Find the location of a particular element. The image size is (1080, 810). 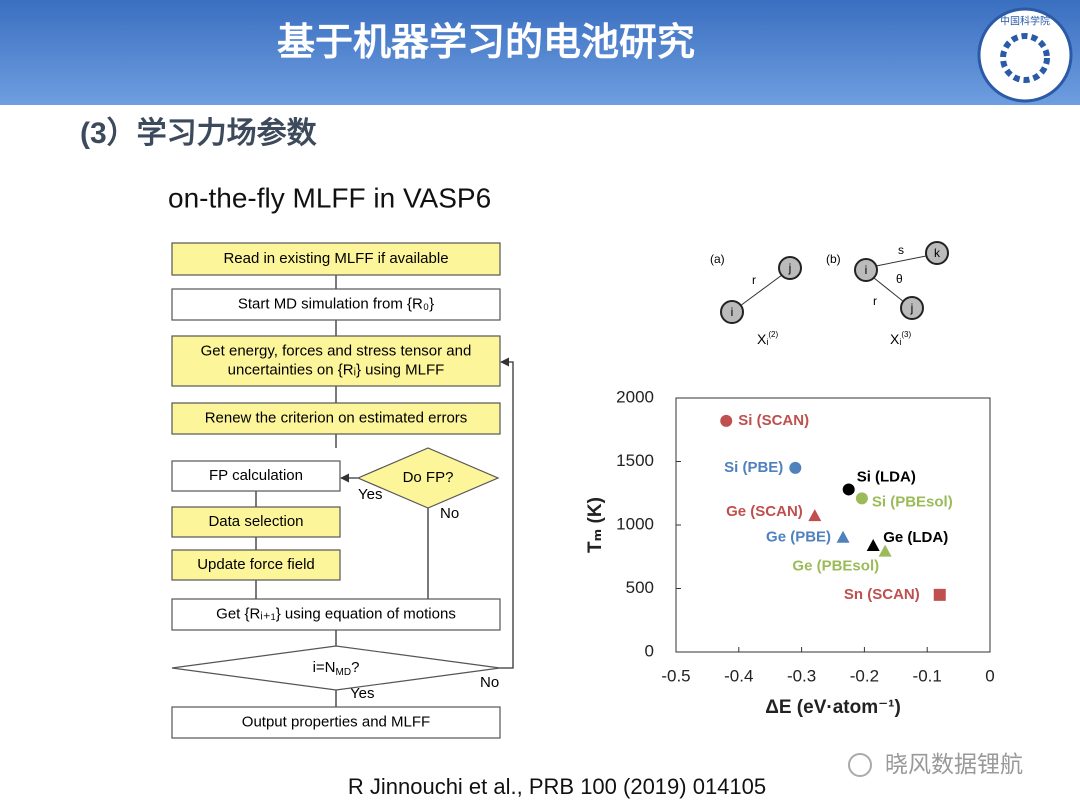

flow-label: Output properties and MLFF is located at coordinates (336, 721).